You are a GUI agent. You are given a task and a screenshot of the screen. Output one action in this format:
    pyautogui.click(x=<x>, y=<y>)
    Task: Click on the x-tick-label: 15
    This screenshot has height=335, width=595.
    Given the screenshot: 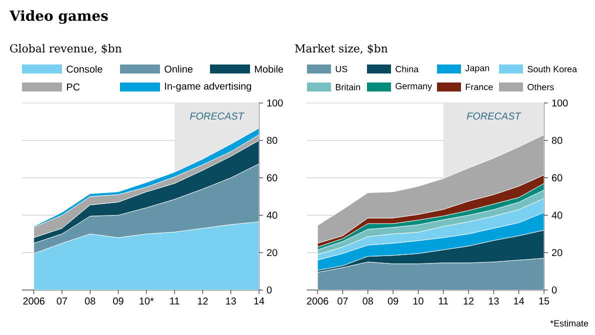 What is the action you would take?
    pyautogui.click(x=544, y=301)
    